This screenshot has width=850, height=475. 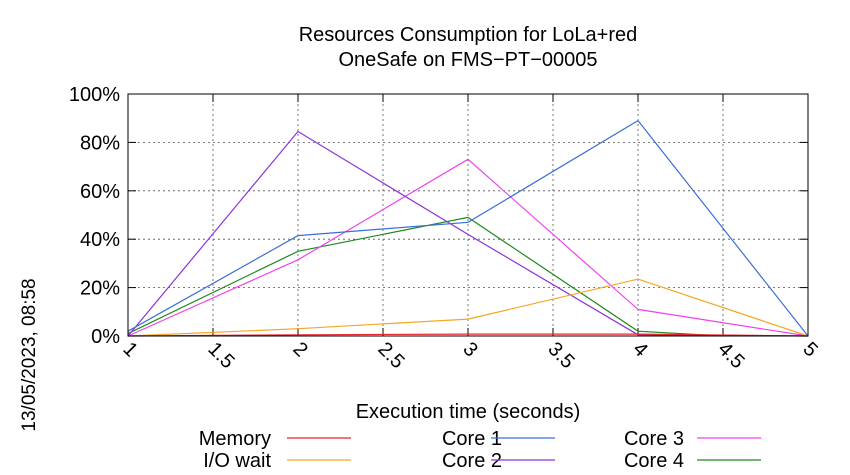 I want to click on legend-label-core-1: Core 1, so click(x=472, y=439).